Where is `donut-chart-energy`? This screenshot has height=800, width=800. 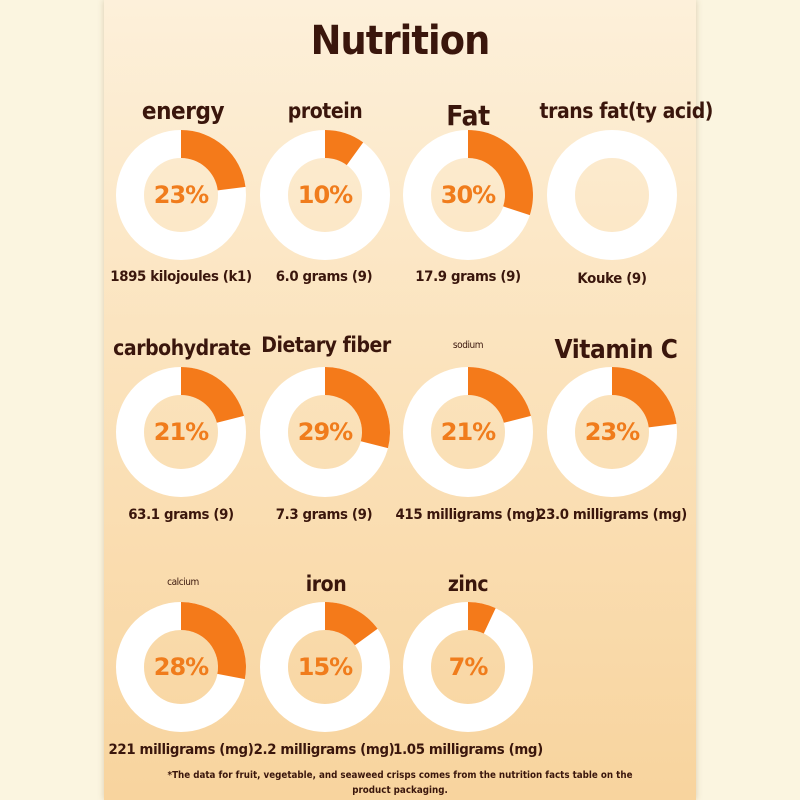 donut-chart-energy is located at coordinates (181, 195).